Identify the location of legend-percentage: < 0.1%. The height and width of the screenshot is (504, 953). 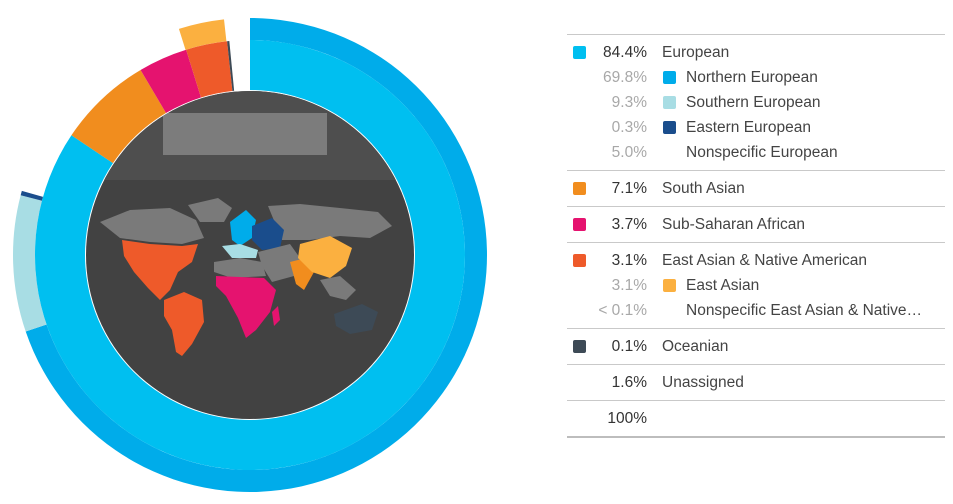
(622, 310).